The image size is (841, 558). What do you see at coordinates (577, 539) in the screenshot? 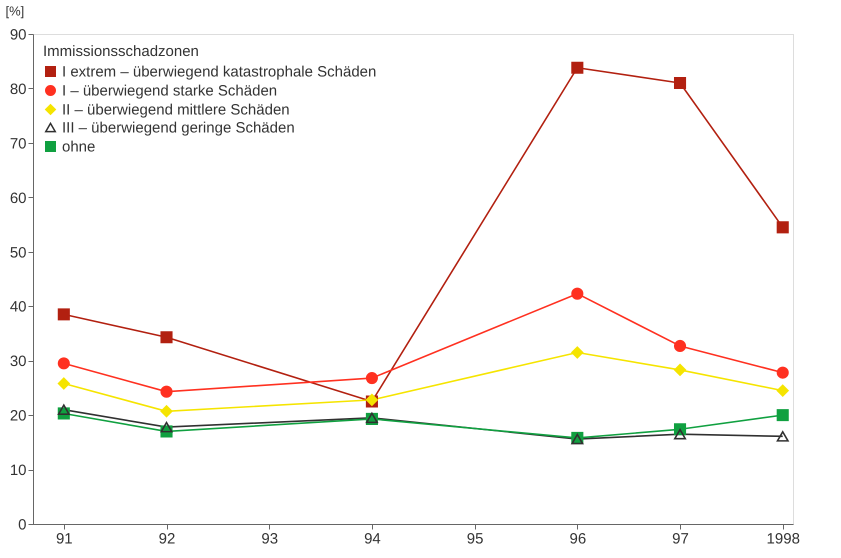
I see `x-tick-label: 96` at bounding box center [577, 539].